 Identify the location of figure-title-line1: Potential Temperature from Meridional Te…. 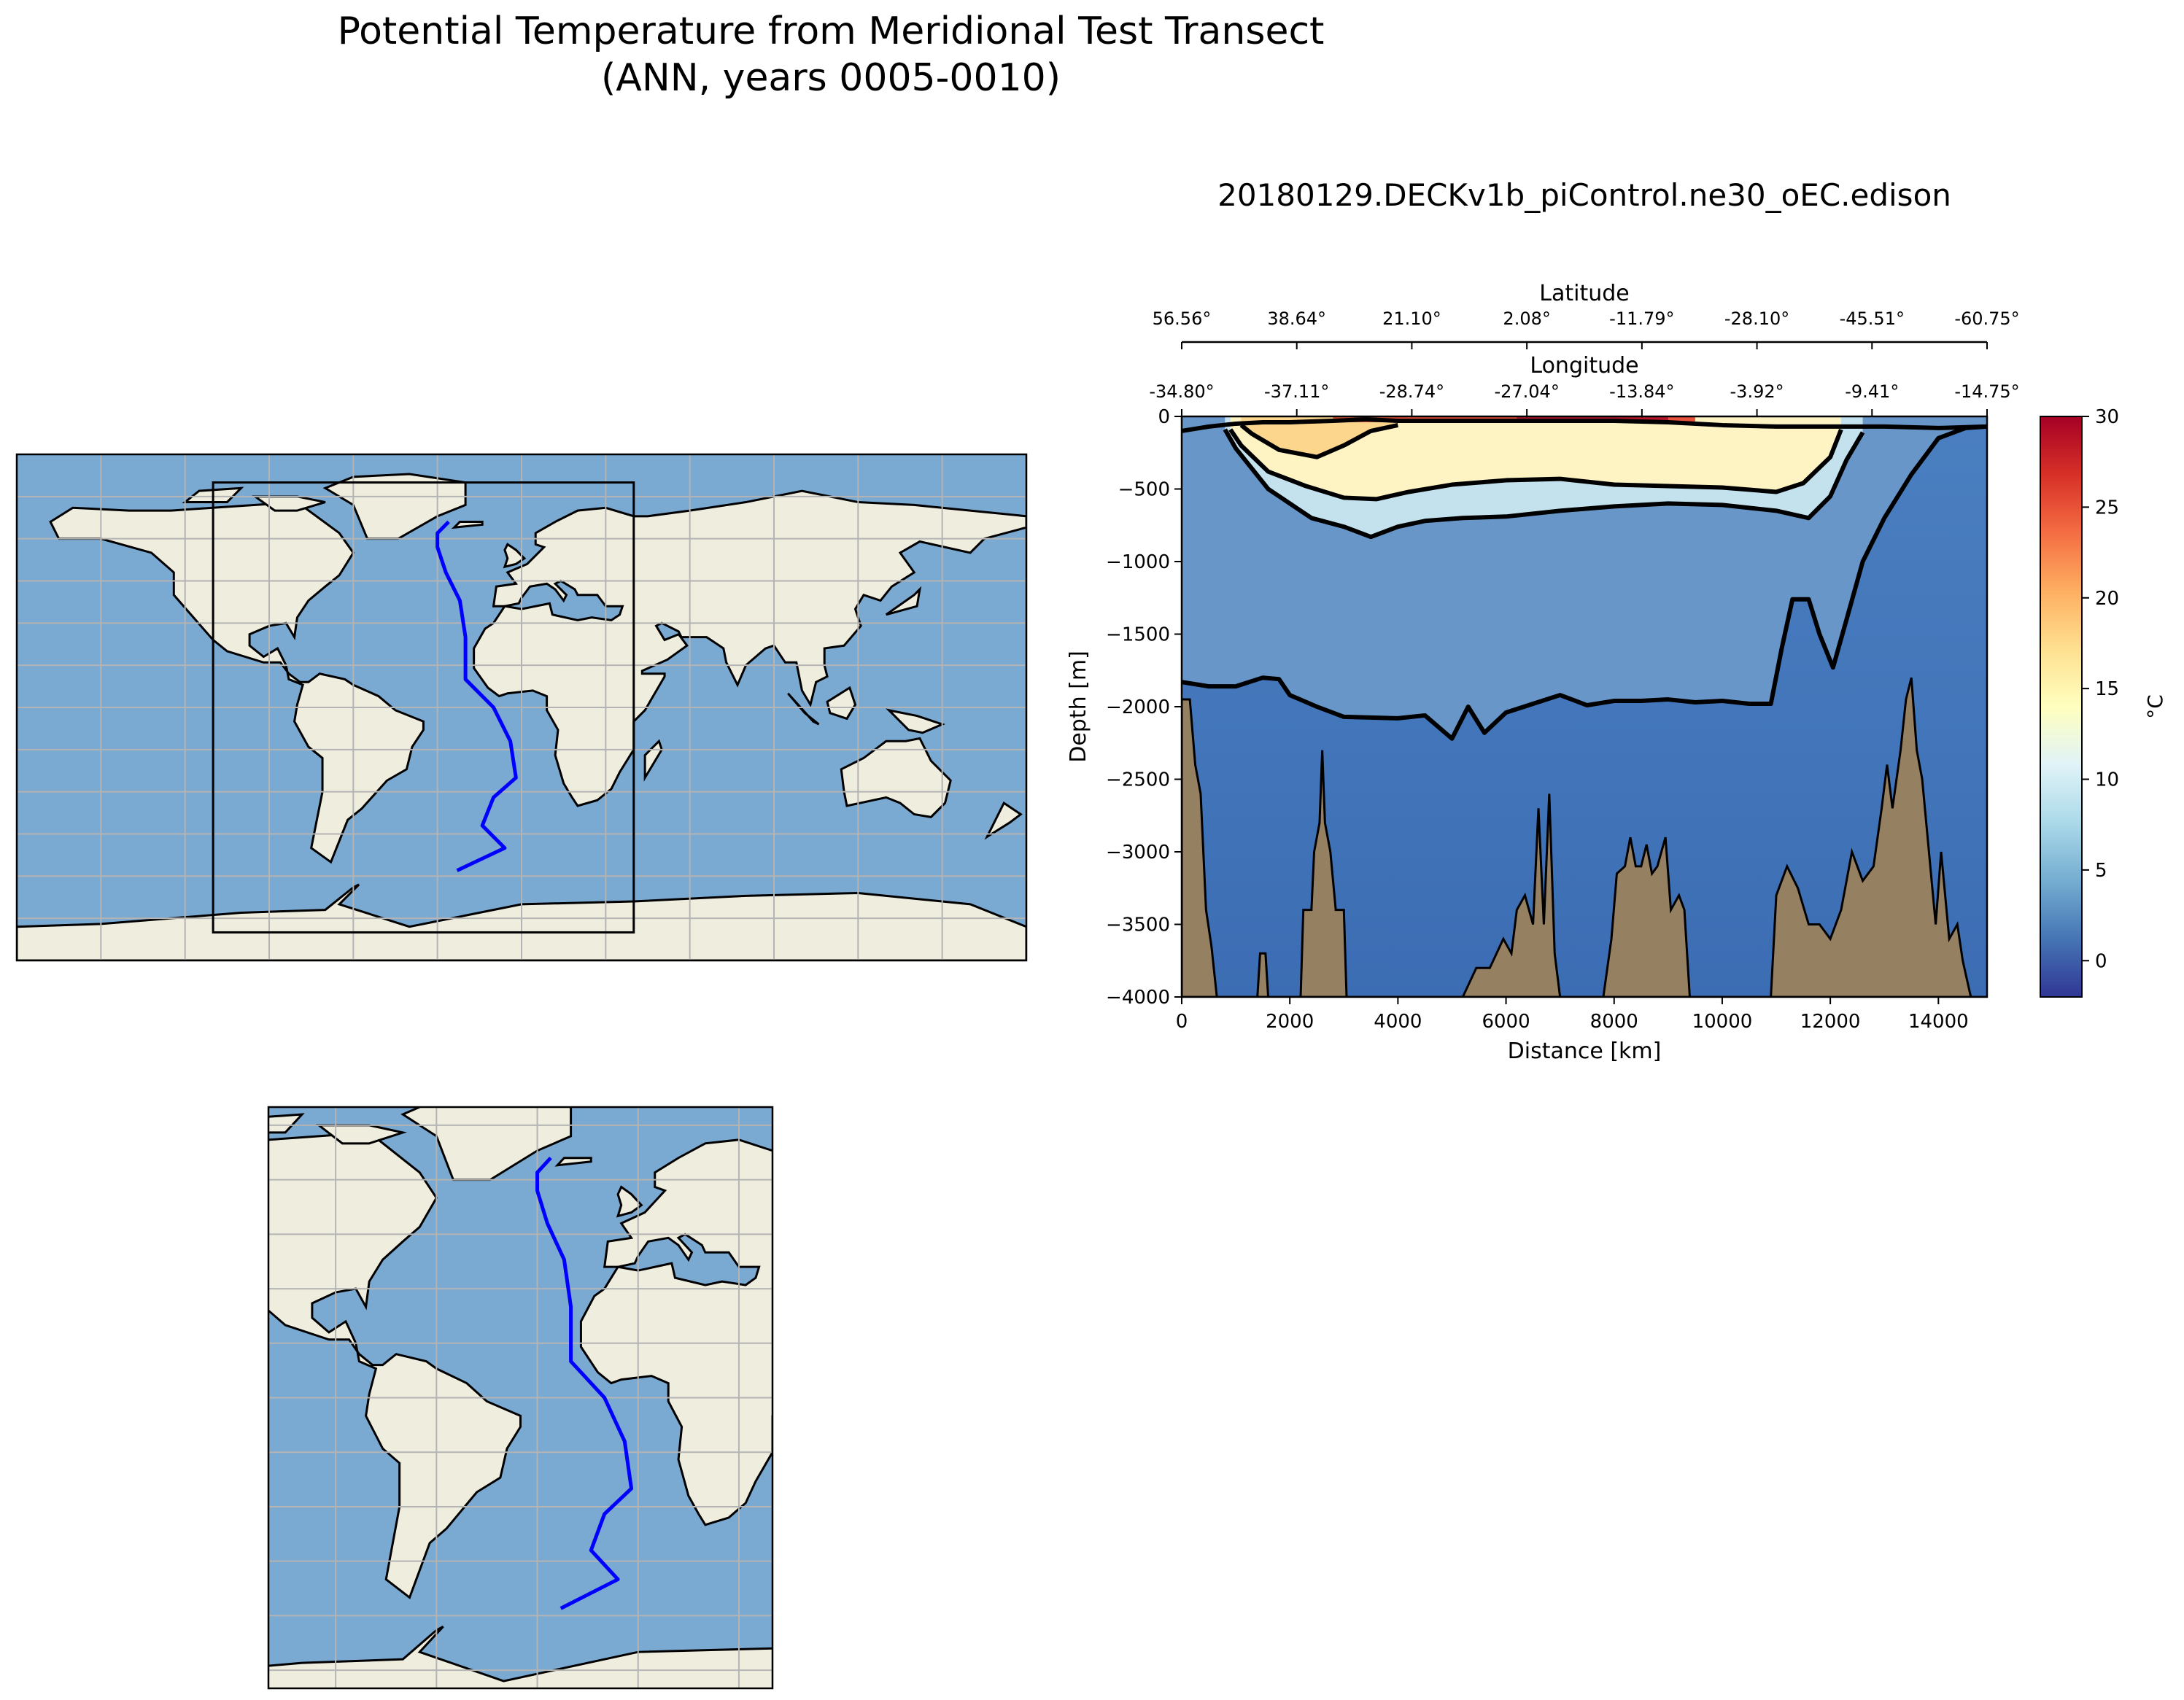
(831, 31).